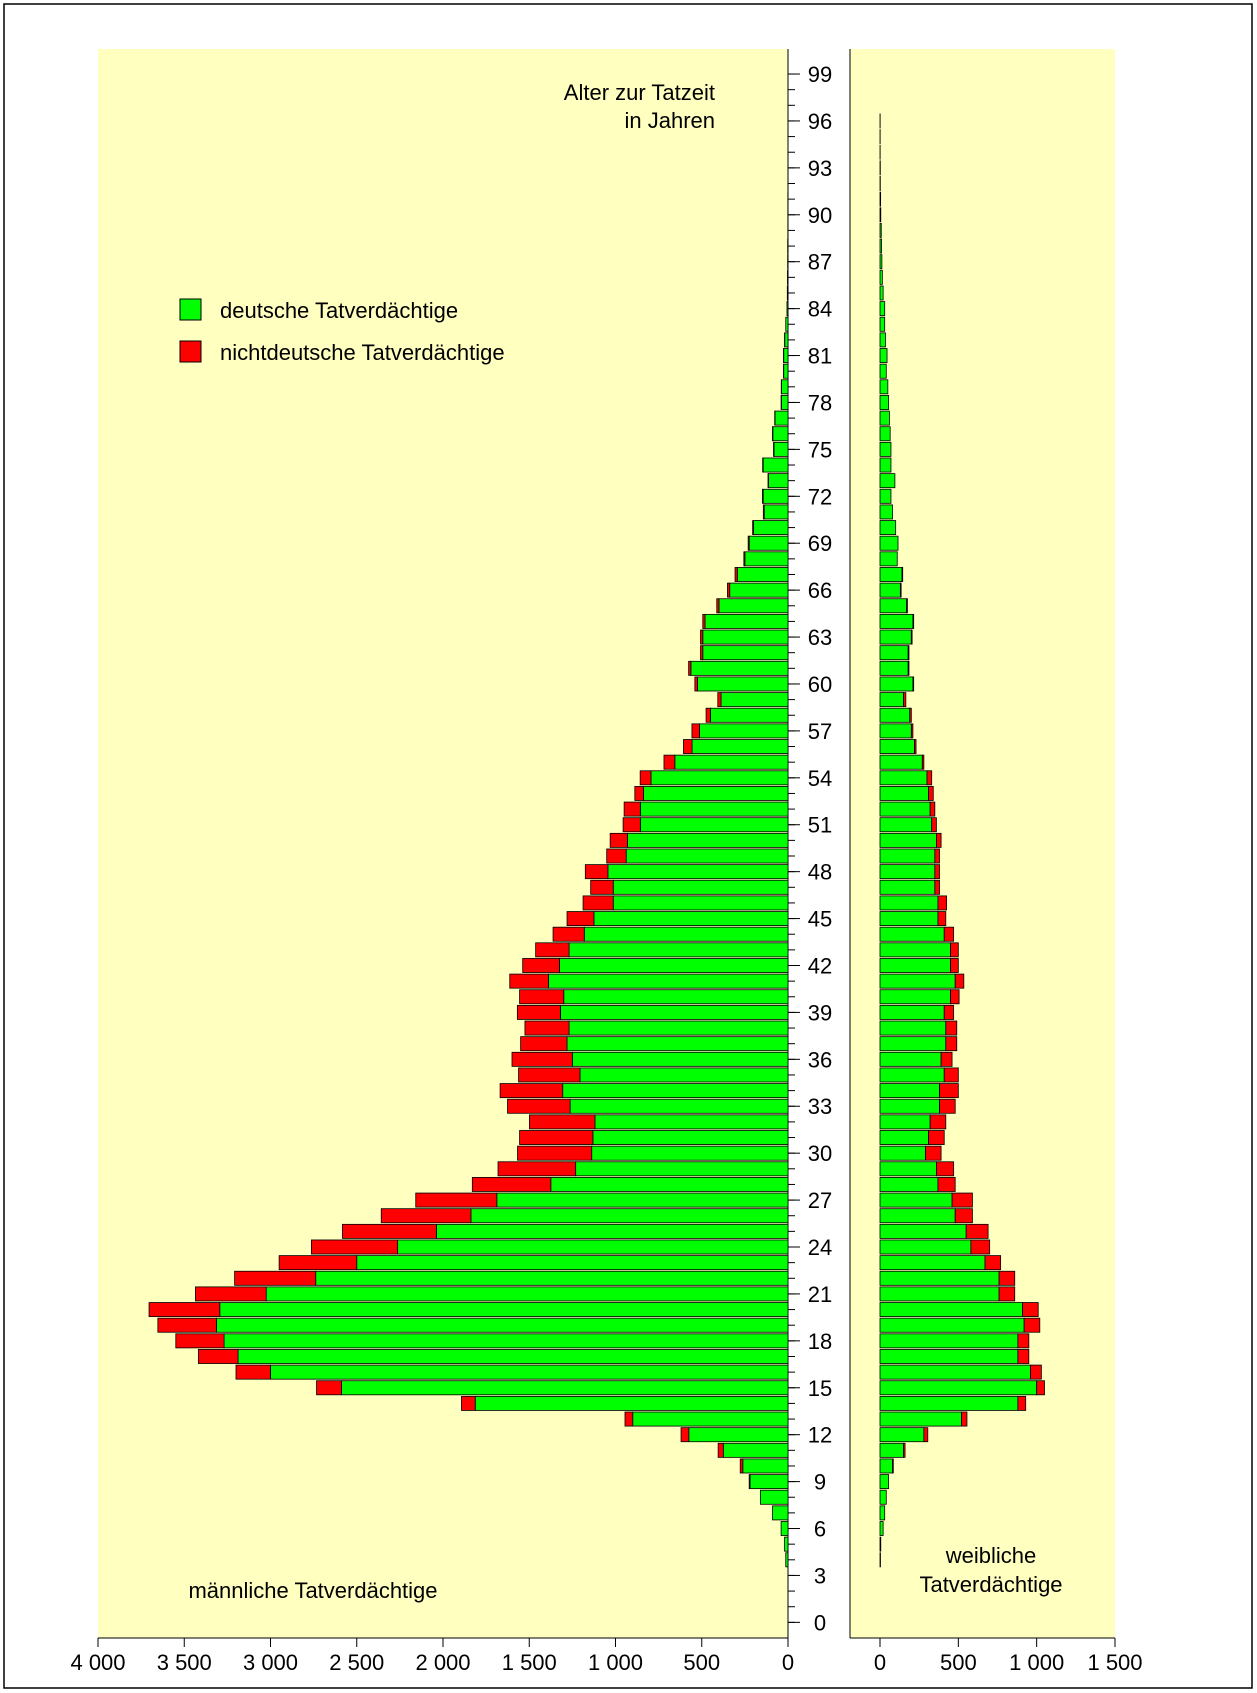 This screenshot has width=1257, height=1693. I want to click on age-tick-label: 78, so click(820, 402).